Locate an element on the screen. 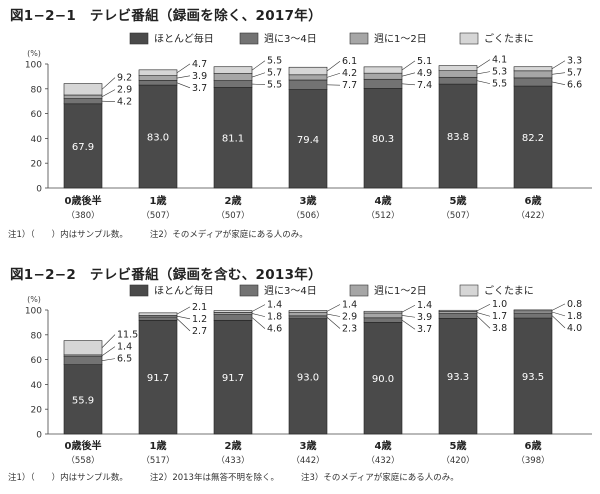 This screenshot has width=600, height=494. chart1-data-label: 79.4 is located at coordinates (308, 140).